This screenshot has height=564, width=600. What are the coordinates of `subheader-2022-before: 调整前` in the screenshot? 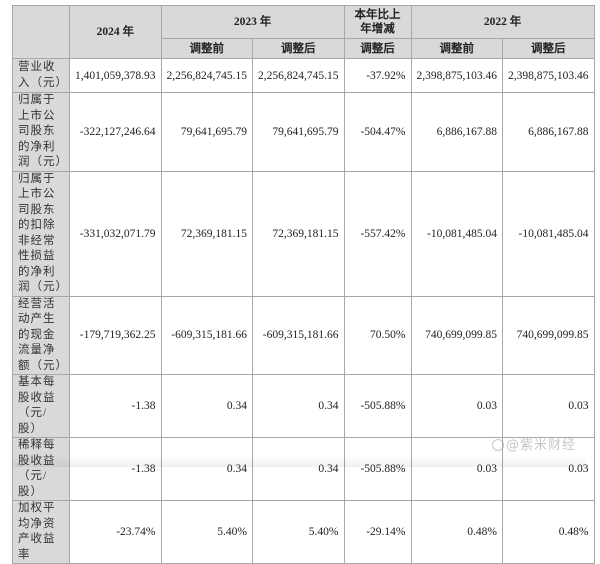 It's located at (456, 48).